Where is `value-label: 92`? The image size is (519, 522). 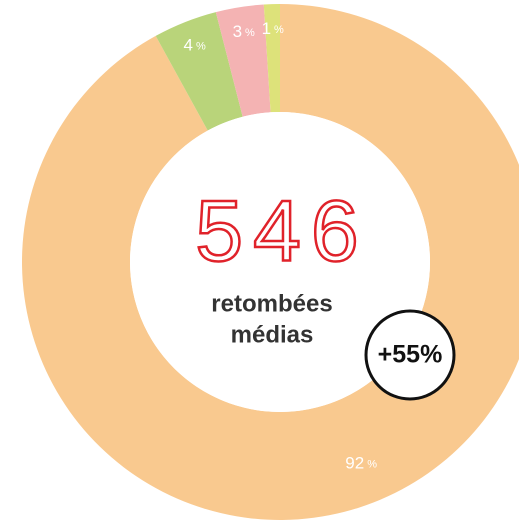
value-label: 92 is located at coordinates (354, 463).